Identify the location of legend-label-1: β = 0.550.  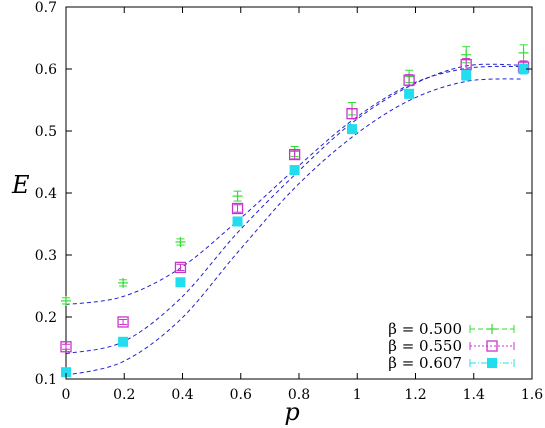
(425, 346).